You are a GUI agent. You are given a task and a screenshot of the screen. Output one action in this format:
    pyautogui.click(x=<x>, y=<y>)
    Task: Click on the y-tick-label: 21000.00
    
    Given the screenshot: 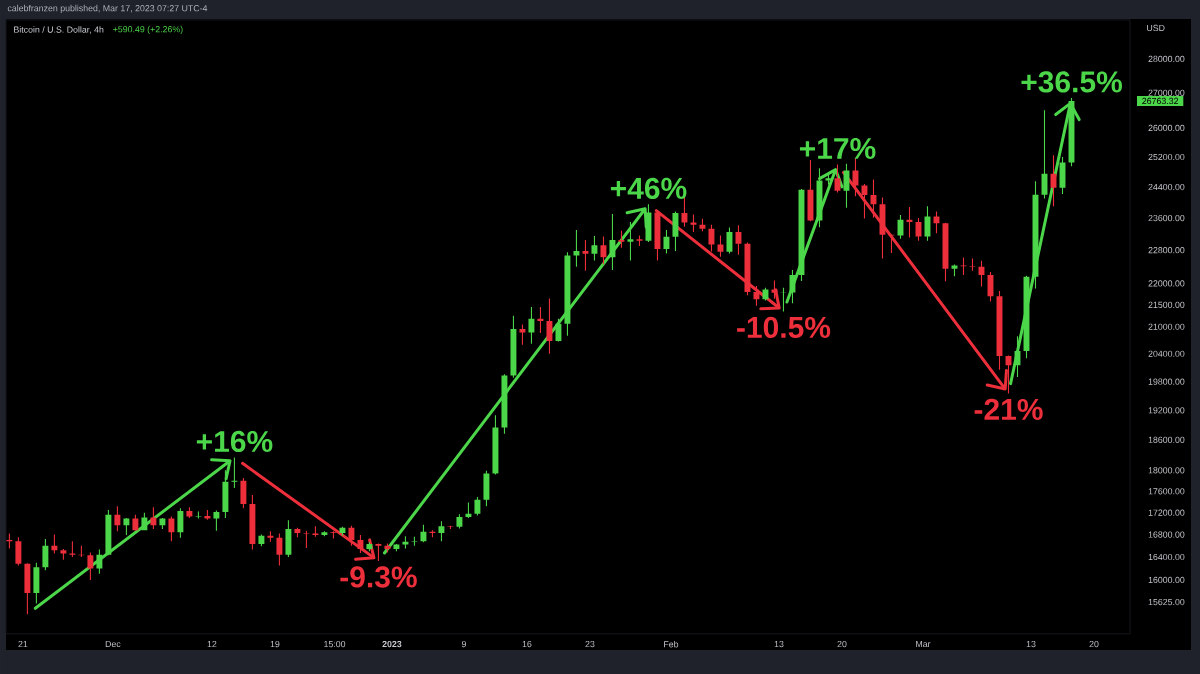 What is the action you would take?
    pyautogui.click(x=1166, y=326)
    